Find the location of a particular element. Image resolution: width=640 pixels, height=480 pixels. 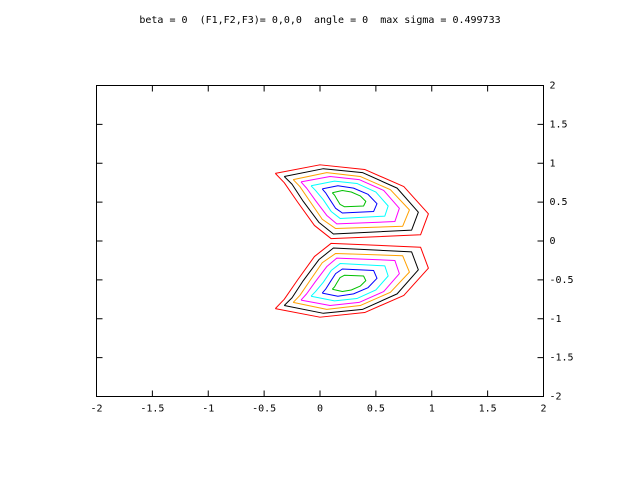

x-tick-label: 2 is located at coordinates (543, 409).